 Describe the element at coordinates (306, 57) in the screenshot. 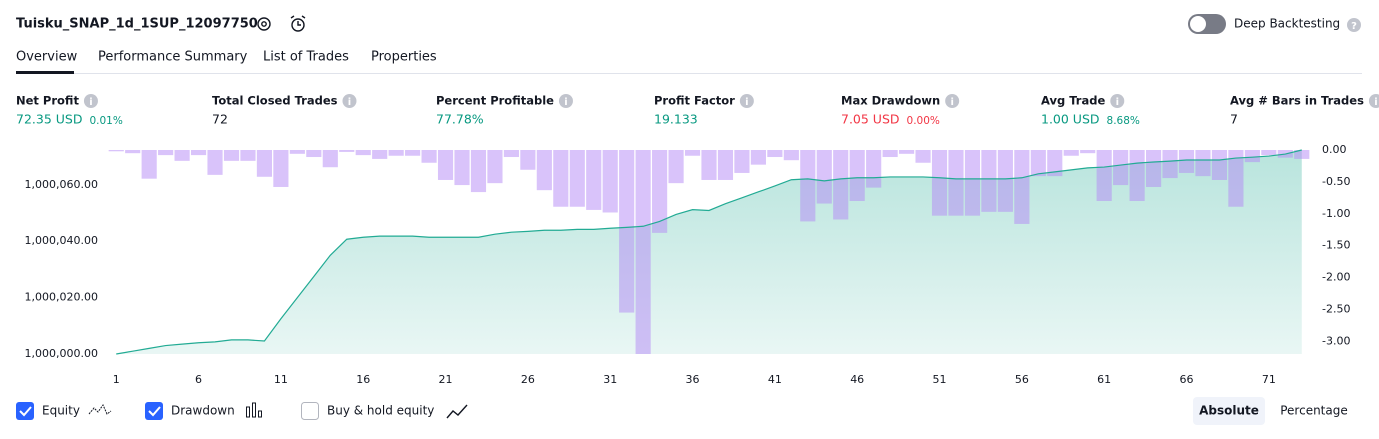

I see `tab: List of Trades` at that location.